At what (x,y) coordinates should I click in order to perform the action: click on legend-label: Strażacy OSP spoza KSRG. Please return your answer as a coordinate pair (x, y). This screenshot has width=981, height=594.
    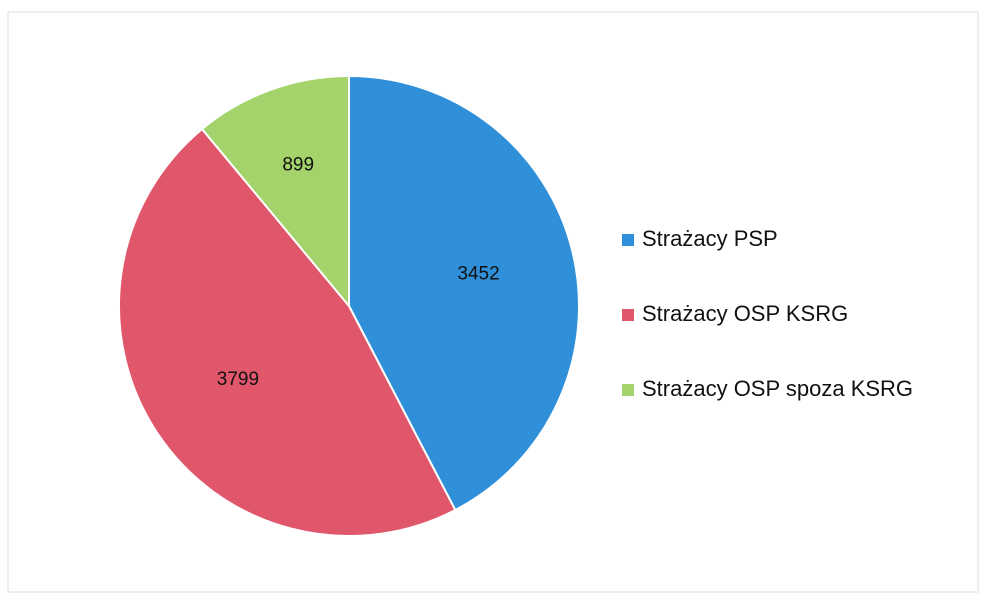
    Looking at the image, I should click on (777, 388).